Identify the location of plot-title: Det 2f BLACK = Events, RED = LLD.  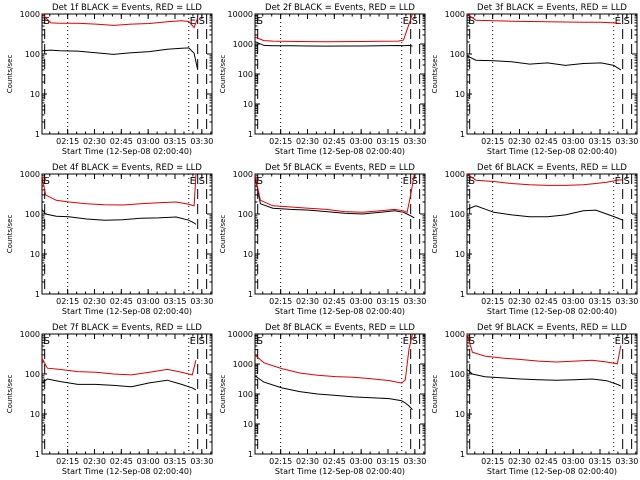
(340, 8).